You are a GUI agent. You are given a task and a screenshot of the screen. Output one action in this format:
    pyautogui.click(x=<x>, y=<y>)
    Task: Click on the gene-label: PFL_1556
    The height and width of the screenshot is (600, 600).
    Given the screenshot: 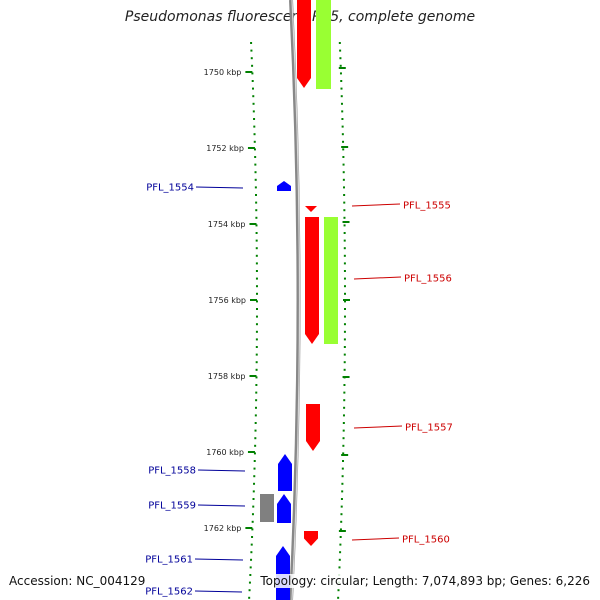 What is the action you would take?
    pyautogui.click(x=428, y=279)
    